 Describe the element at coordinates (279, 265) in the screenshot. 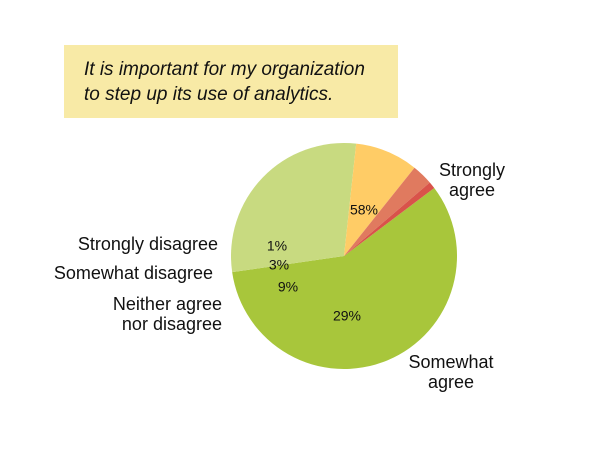

I see `percent-label: 3%` at that location.